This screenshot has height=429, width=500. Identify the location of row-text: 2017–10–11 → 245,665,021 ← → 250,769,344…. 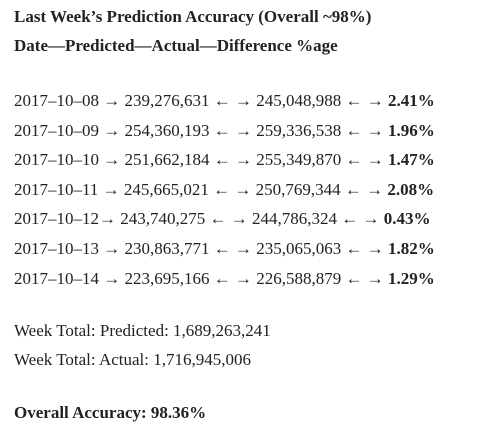
(199, 189).